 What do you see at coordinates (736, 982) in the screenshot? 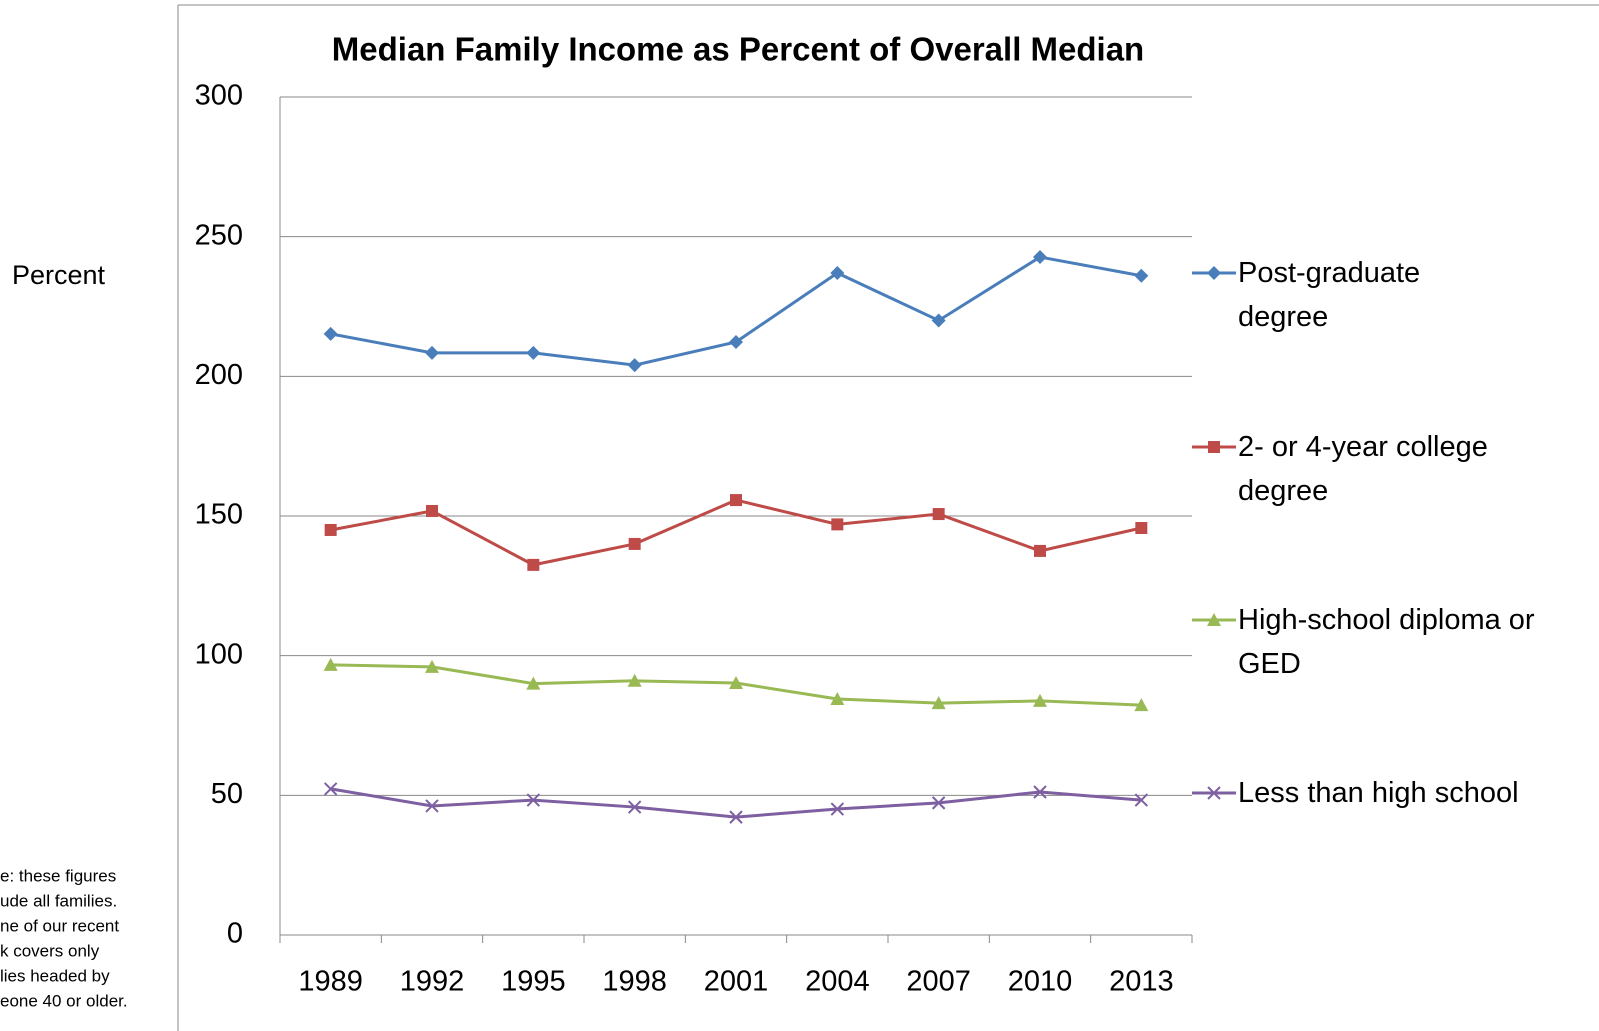
I see `x-tick-label: 2001` at bounding box center [736, 982].